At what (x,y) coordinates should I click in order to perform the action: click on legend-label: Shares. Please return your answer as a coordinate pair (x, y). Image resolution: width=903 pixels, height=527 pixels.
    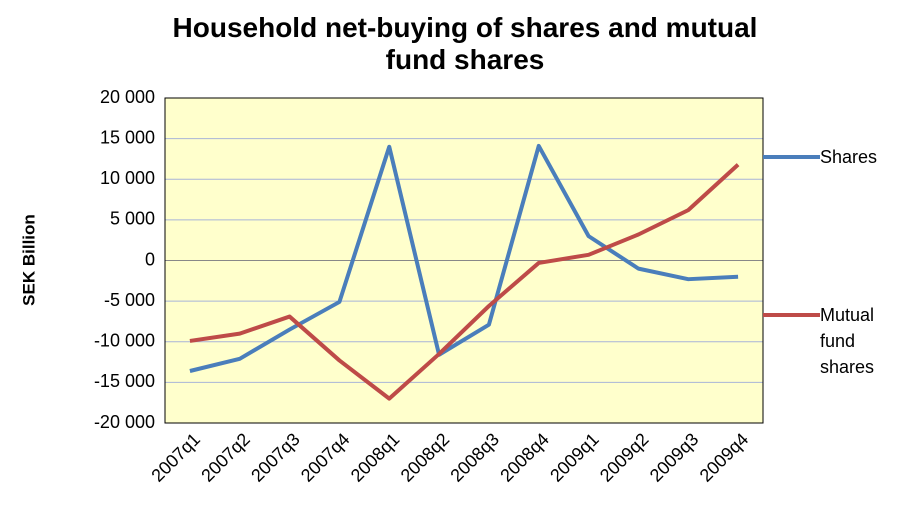
    Looking at the image, I should click on (849, 157).